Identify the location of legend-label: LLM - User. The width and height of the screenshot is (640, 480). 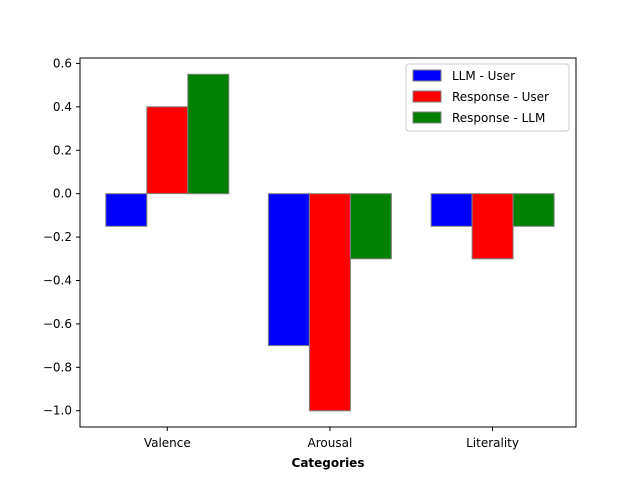
(483, 76).